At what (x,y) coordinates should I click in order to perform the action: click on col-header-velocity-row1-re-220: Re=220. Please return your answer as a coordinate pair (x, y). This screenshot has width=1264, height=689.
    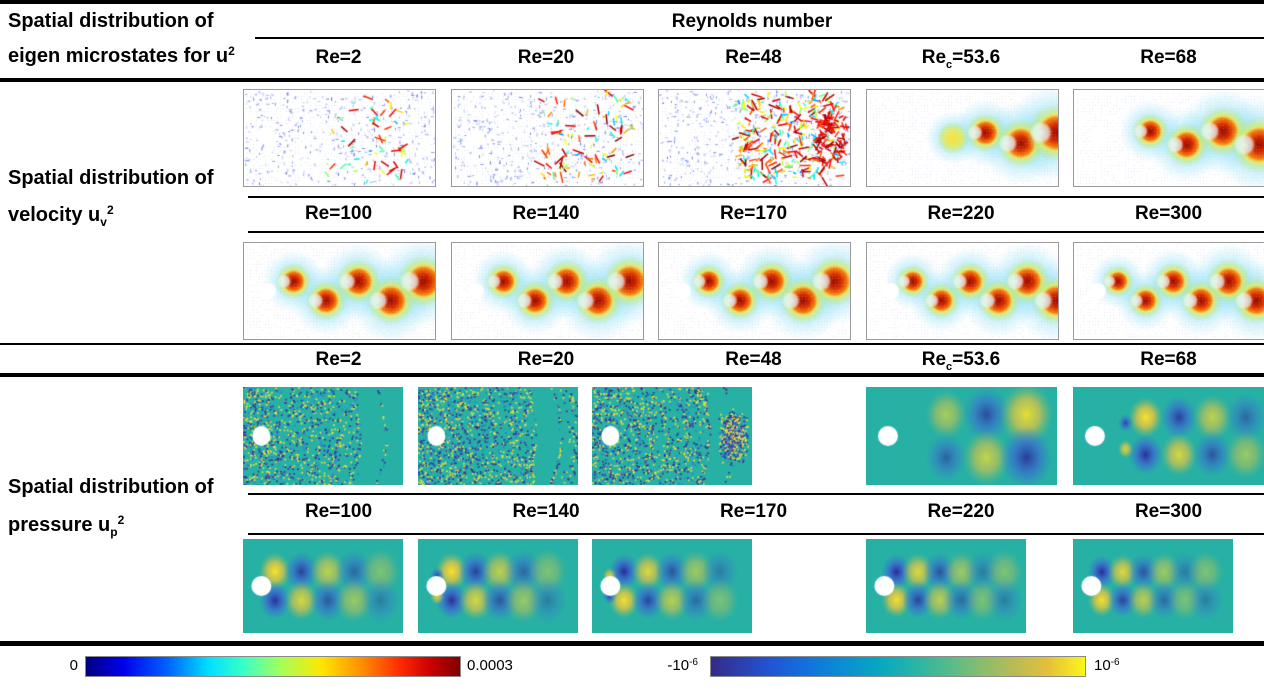
    Looking at the image, I should click on (961, 213).